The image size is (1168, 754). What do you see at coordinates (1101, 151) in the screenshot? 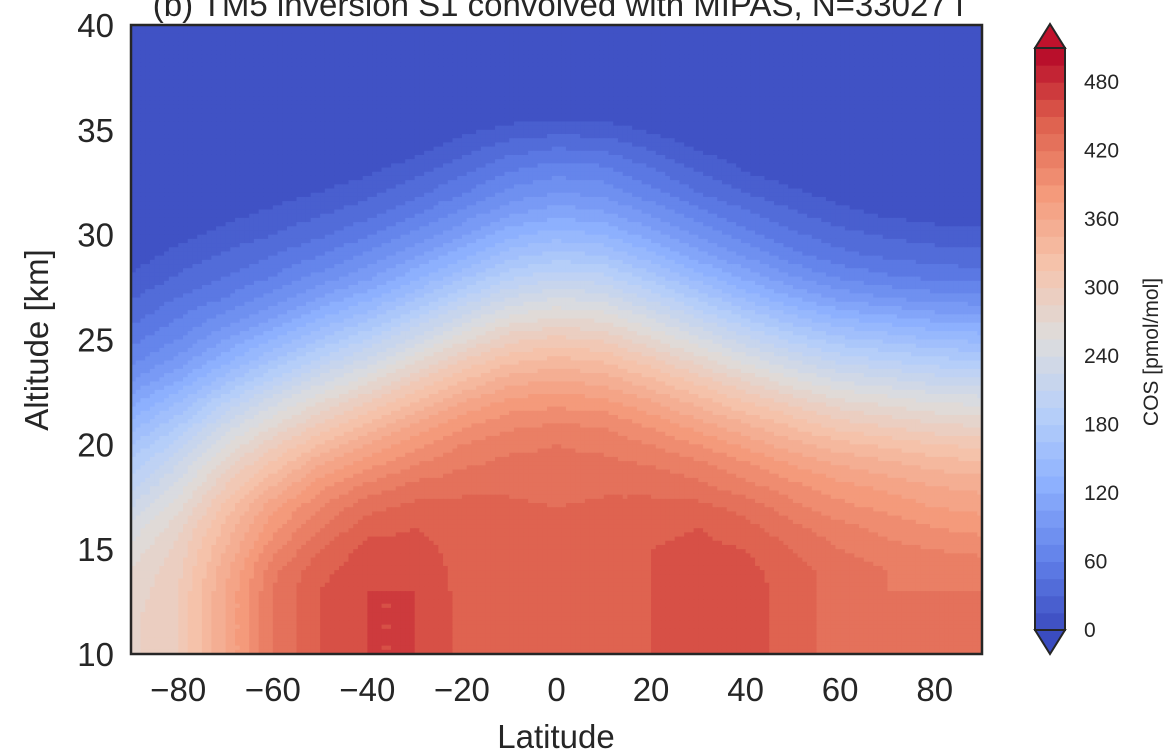
I see `colorbar-tick-label: 420` at bounding box center [1101, 151].